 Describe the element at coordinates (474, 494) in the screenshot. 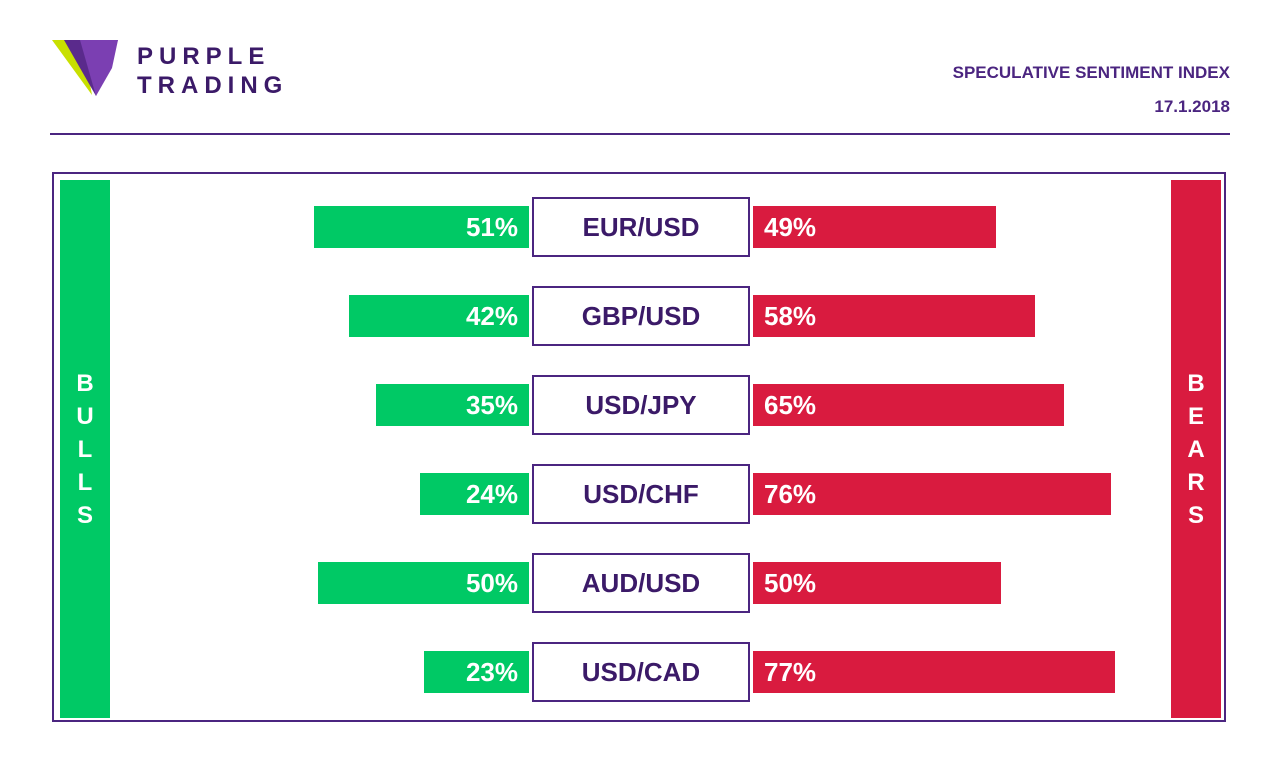

I see `bull-bar: 24%` at that location.